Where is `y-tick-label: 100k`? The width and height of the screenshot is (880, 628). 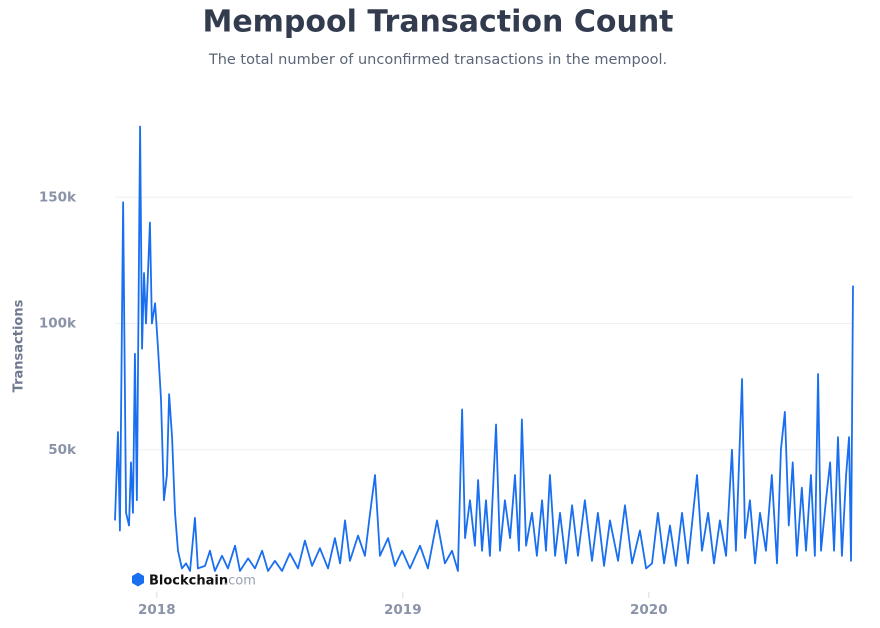 y-tick-label: 100k is located at coordinates (58, 324).